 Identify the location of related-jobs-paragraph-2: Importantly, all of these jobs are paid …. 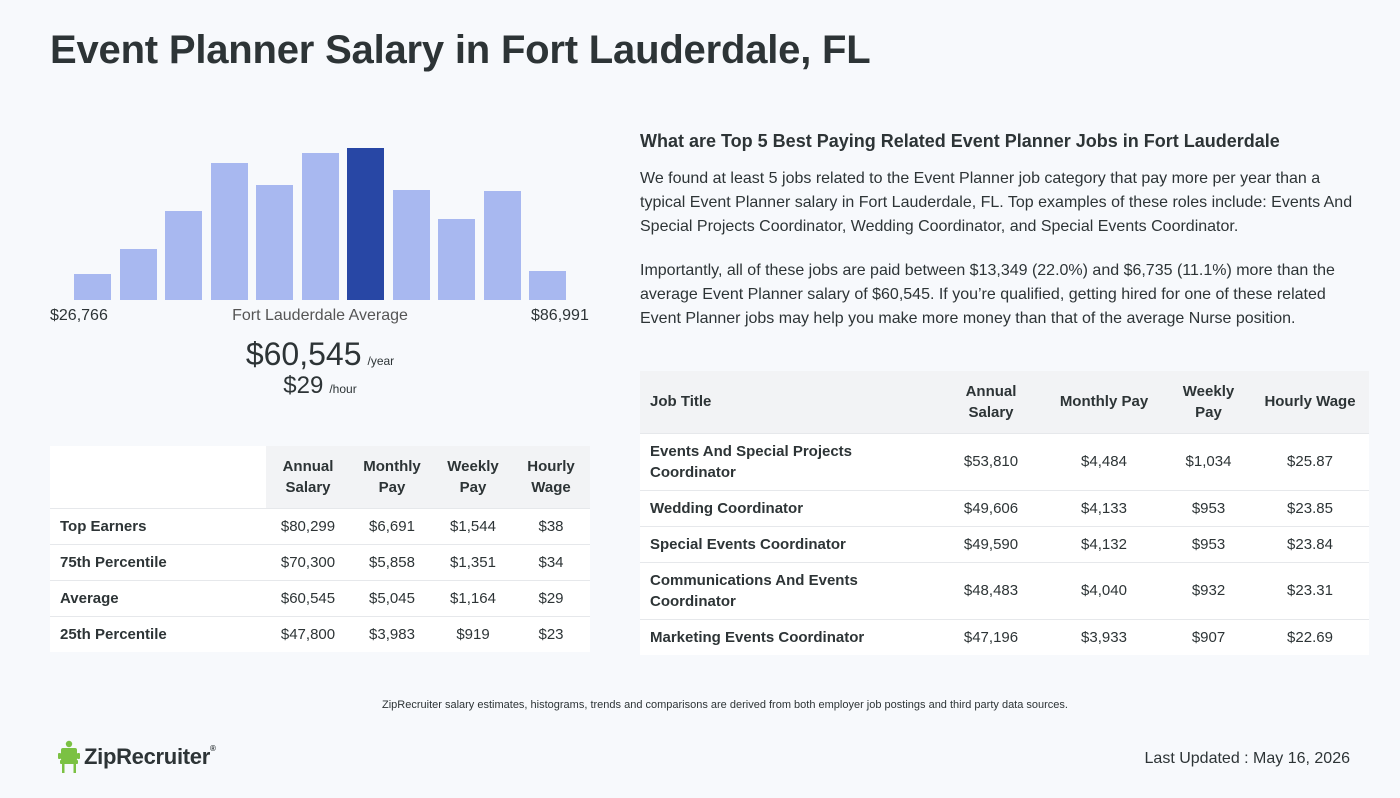
(987, 294).